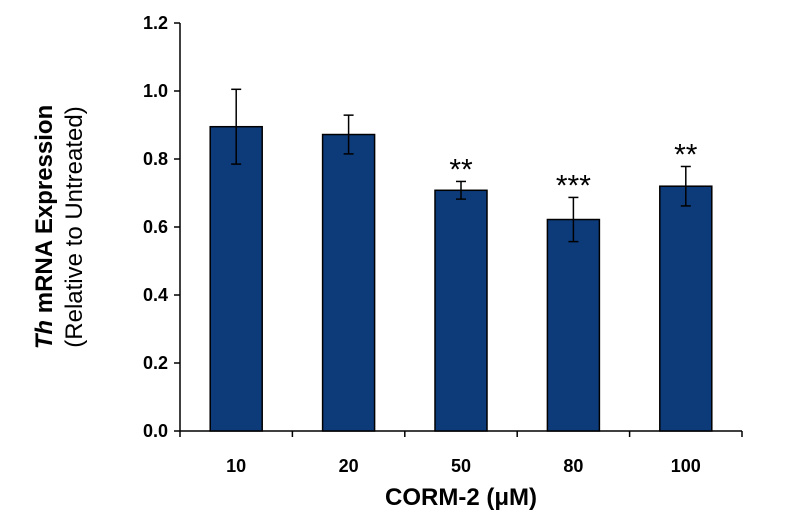 The image size is (792, 531). What do you see at coordinates (461, 466) in the screenshot?
I see `x-tick-label-50: 50` at bounding box center [461, 466].